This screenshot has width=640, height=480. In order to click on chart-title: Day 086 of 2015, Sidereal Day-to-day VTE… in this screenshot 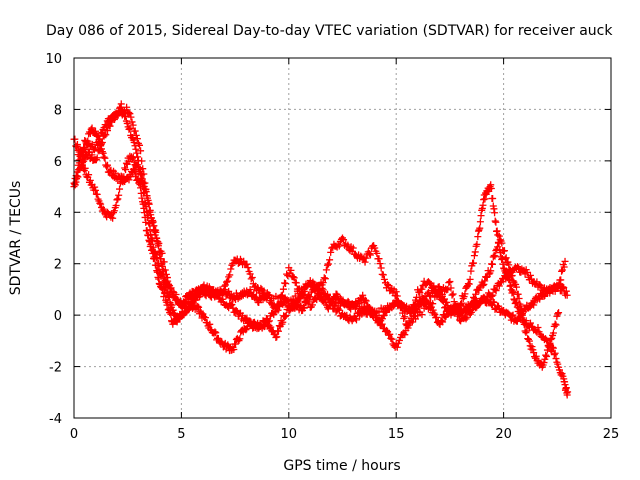, I will do `click(329, 31)`.